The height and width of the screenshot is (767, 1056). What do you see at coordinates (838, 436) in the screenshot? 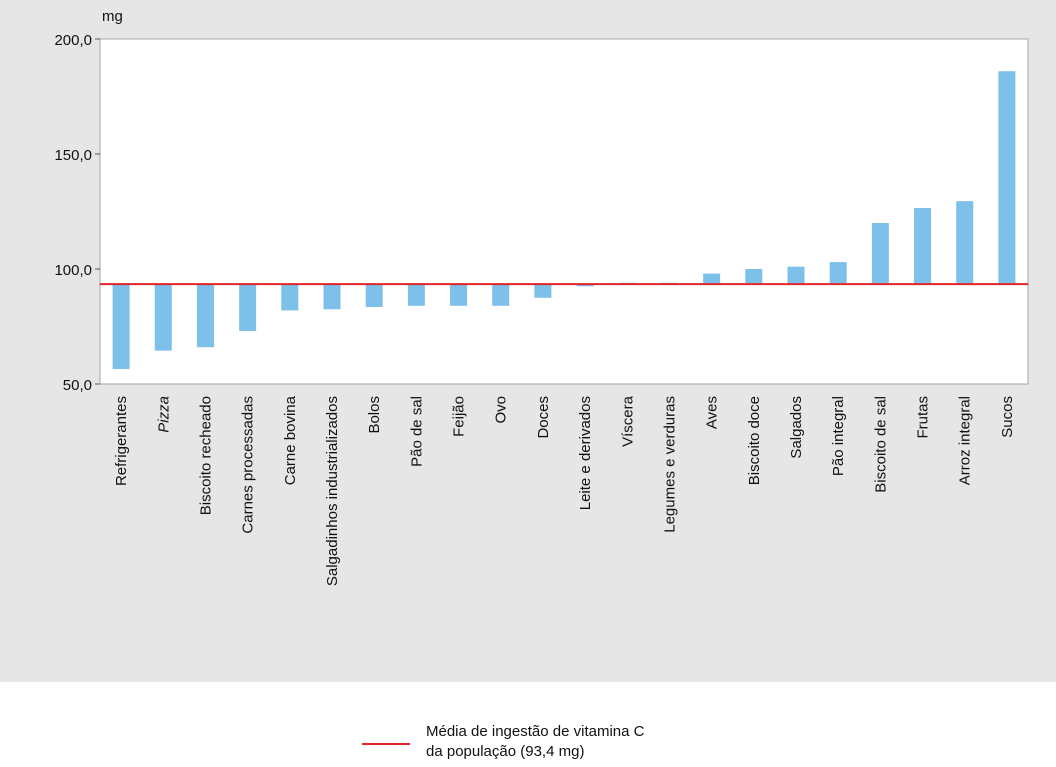
I see `x-tick-label: Pão integral` at bounding box center [838, 436].